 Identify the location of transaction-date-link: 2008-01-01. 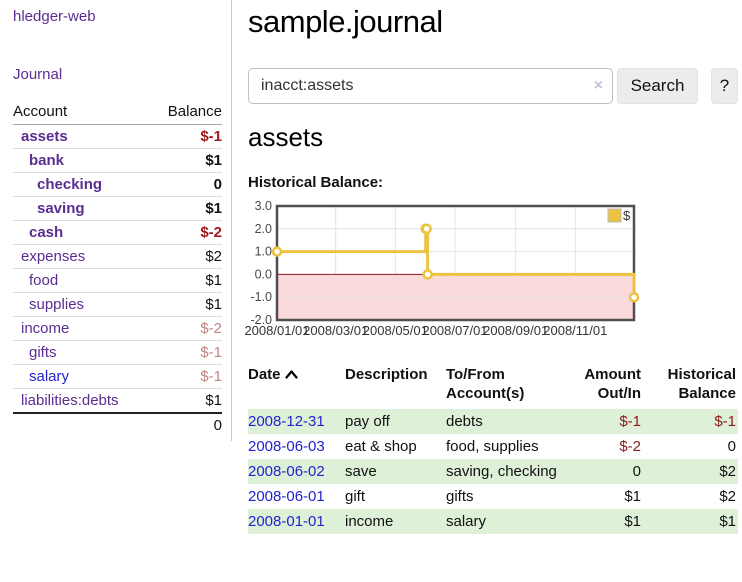
(286, 521).